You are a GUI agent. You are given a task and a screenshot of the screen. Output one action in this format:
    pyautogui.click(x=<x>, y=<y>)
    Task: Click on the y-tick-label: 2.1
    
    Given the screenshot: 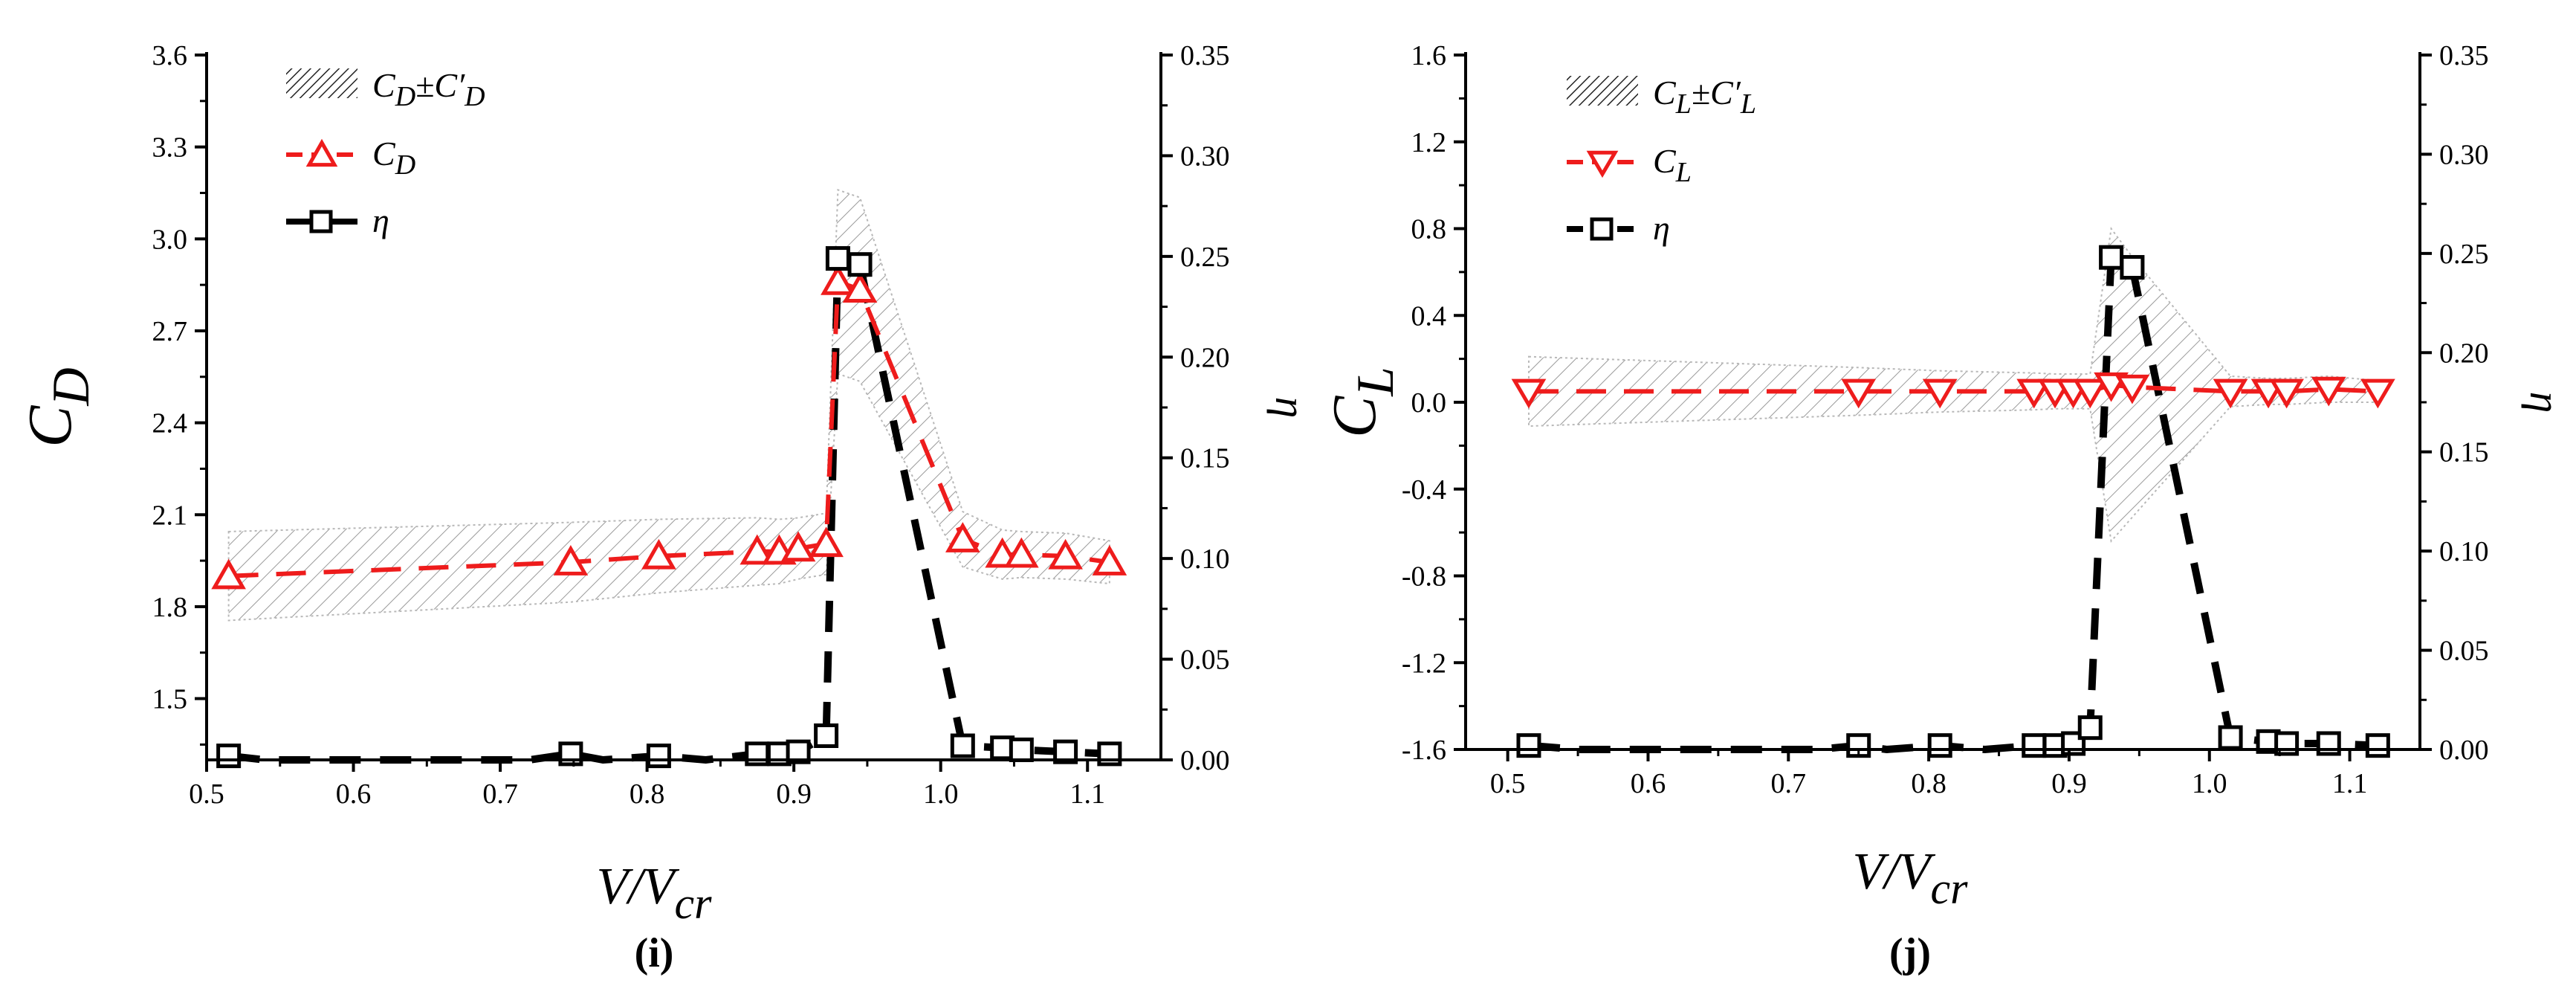 What is the action you would take?
    pyautogui.click(x=170, y=515)
    